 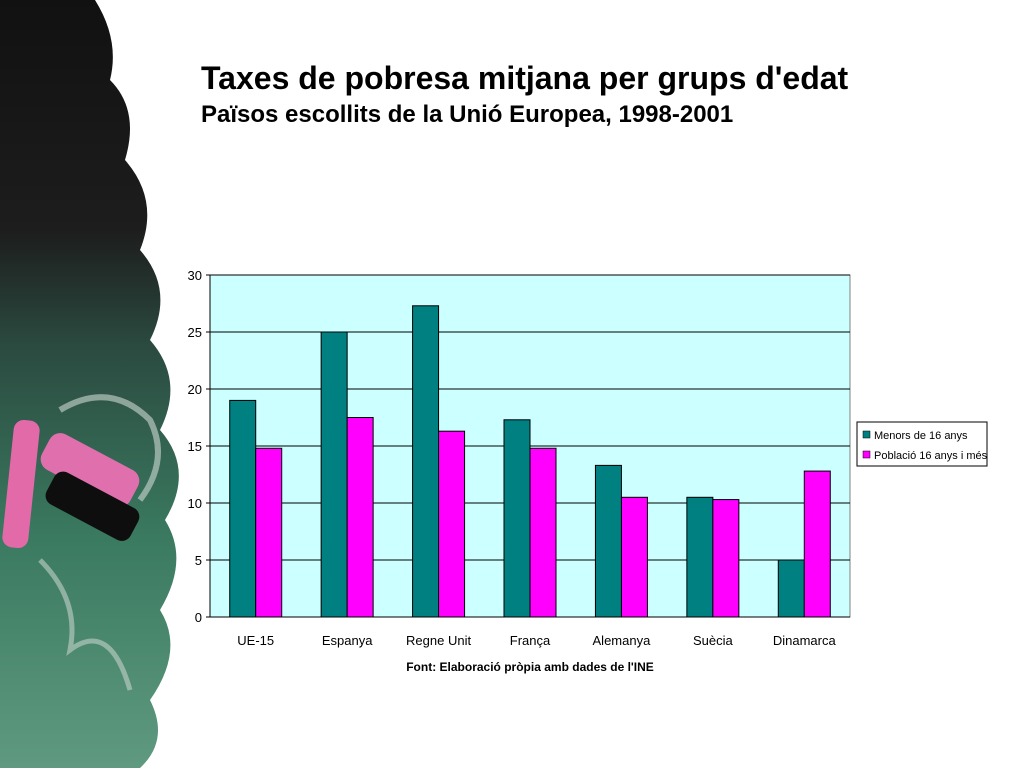 I want to click on y-tick-label: 5, so click(x=198, y=560).